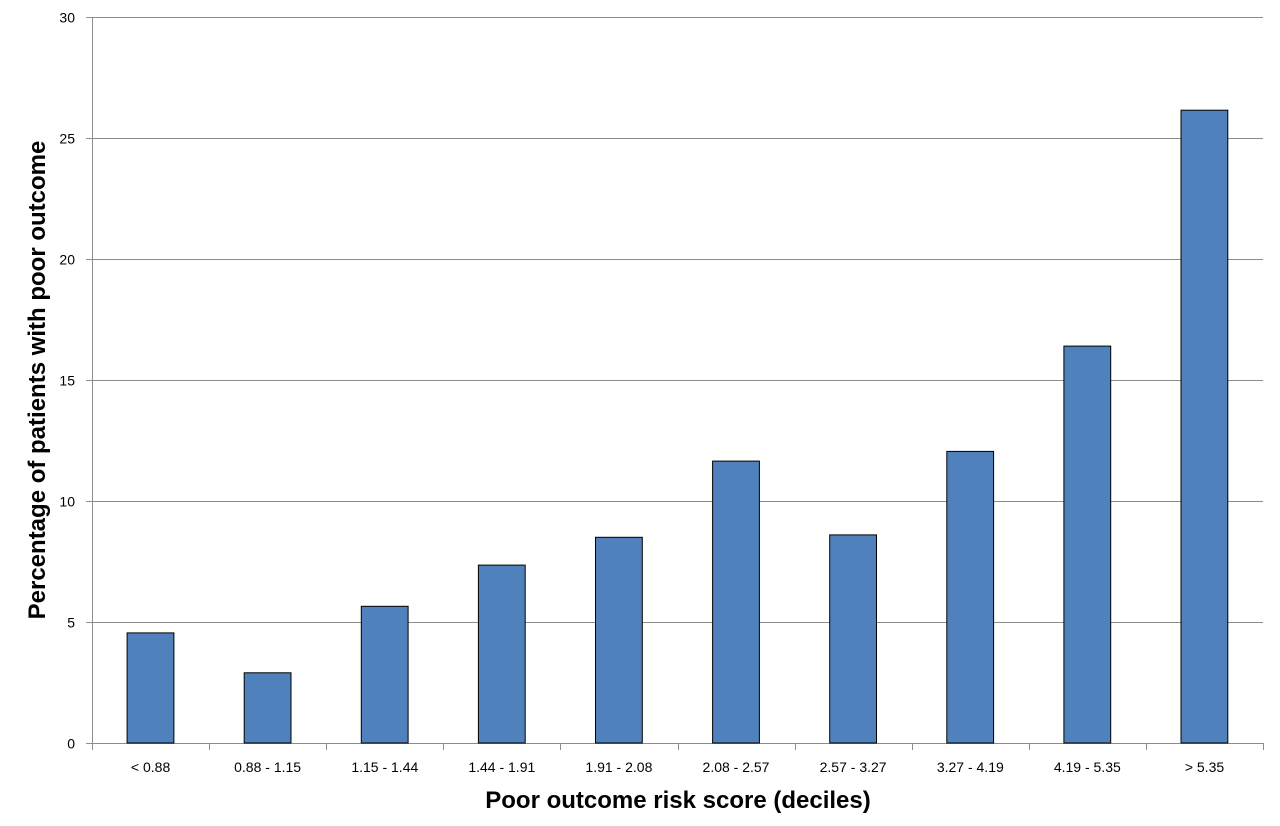 The height and width of the screenshot is (826, 1280). What do you see at coordinates (501, 767) in the screenshot?
I see `x-tick-label: 1.44 - 1.91` at bounding box center [501, 767].